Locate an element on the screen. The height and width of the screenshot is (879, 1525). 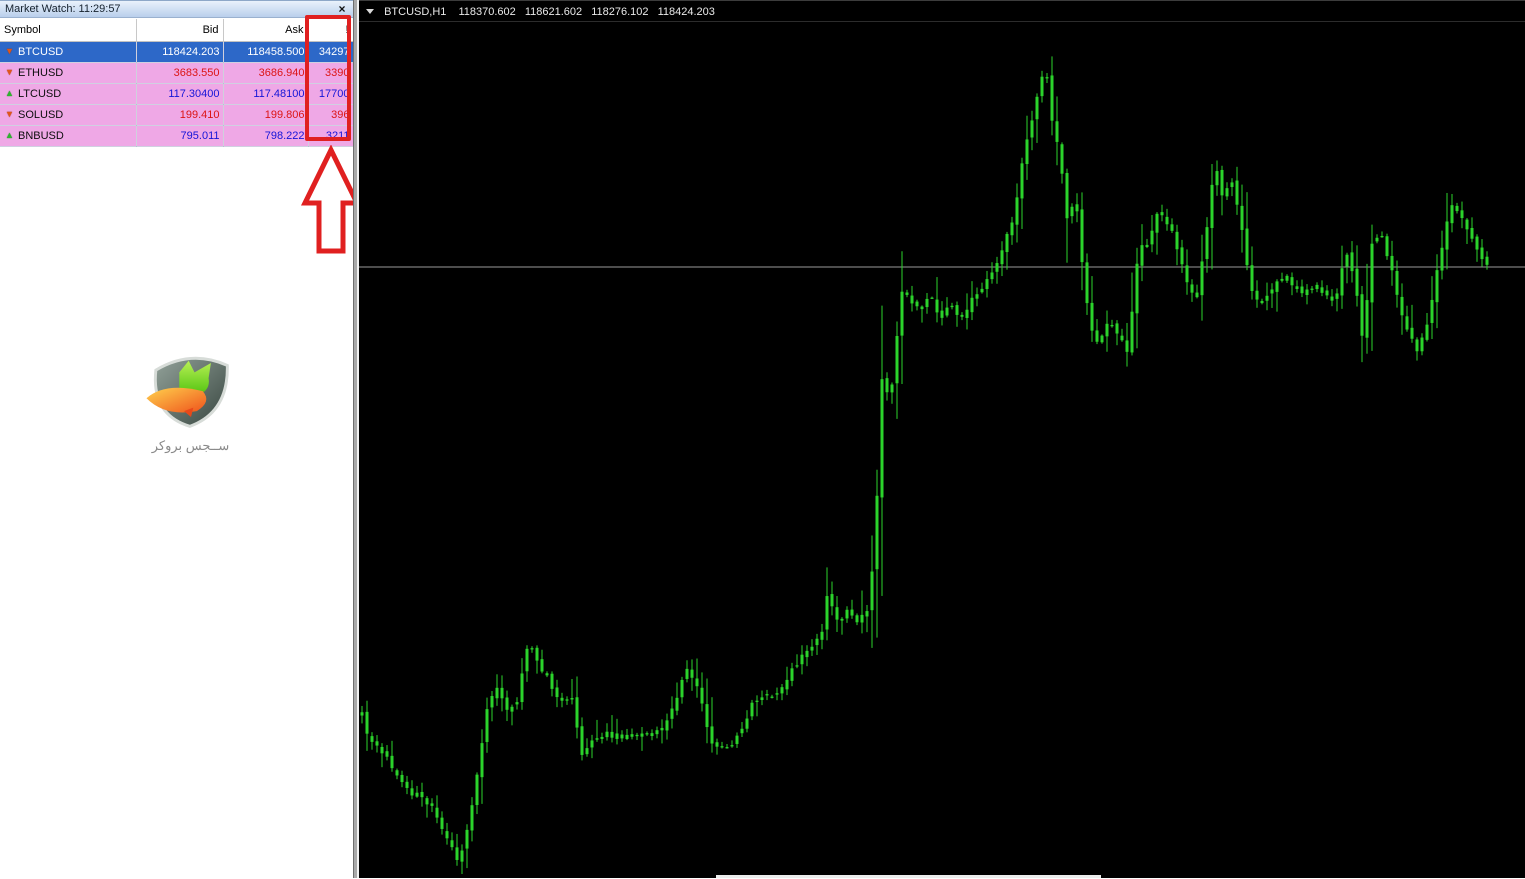
table-row-btcusd: ▼ BTCUSD 118424.203 118458.500 34297 is located at coordinates (177, 52).